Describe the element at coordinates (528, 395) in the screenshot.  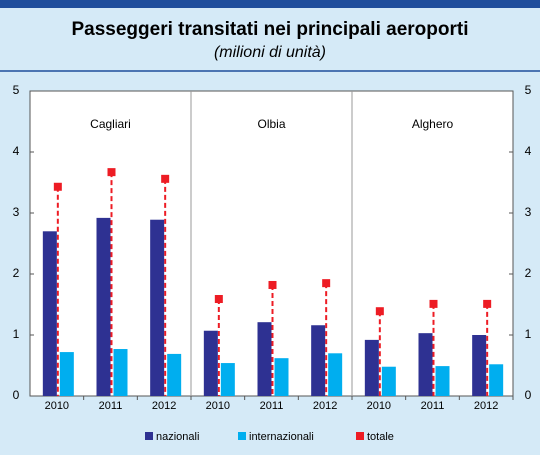
I see `y2-tick-label: 0` at that location.